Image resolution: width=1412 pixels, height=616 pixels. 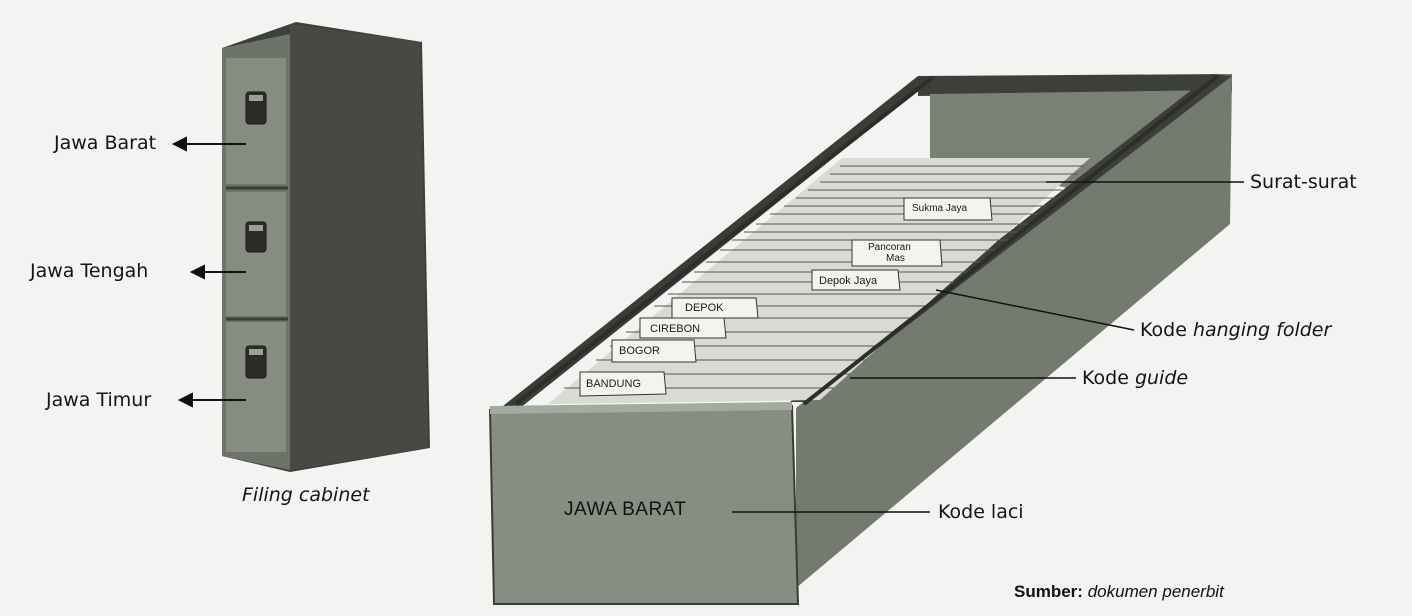 I want to click on label-jawa-tengah: Jawa Tengah, so click(x=89, y=271).